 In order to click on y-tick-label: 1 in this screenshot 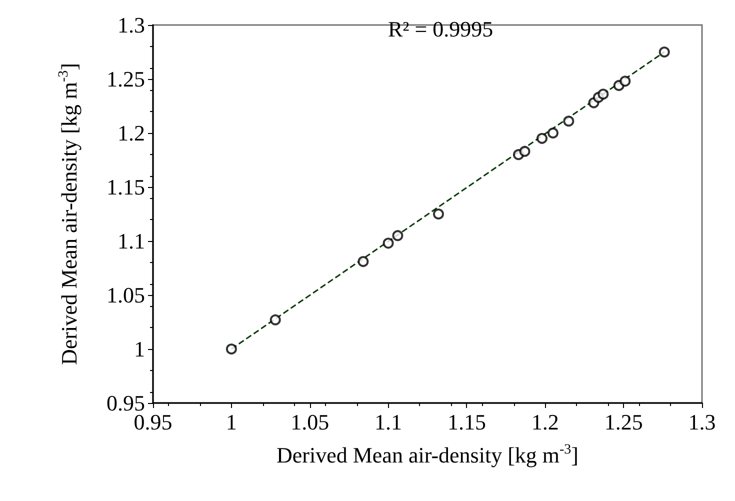, I will do `click(139, 349)`.